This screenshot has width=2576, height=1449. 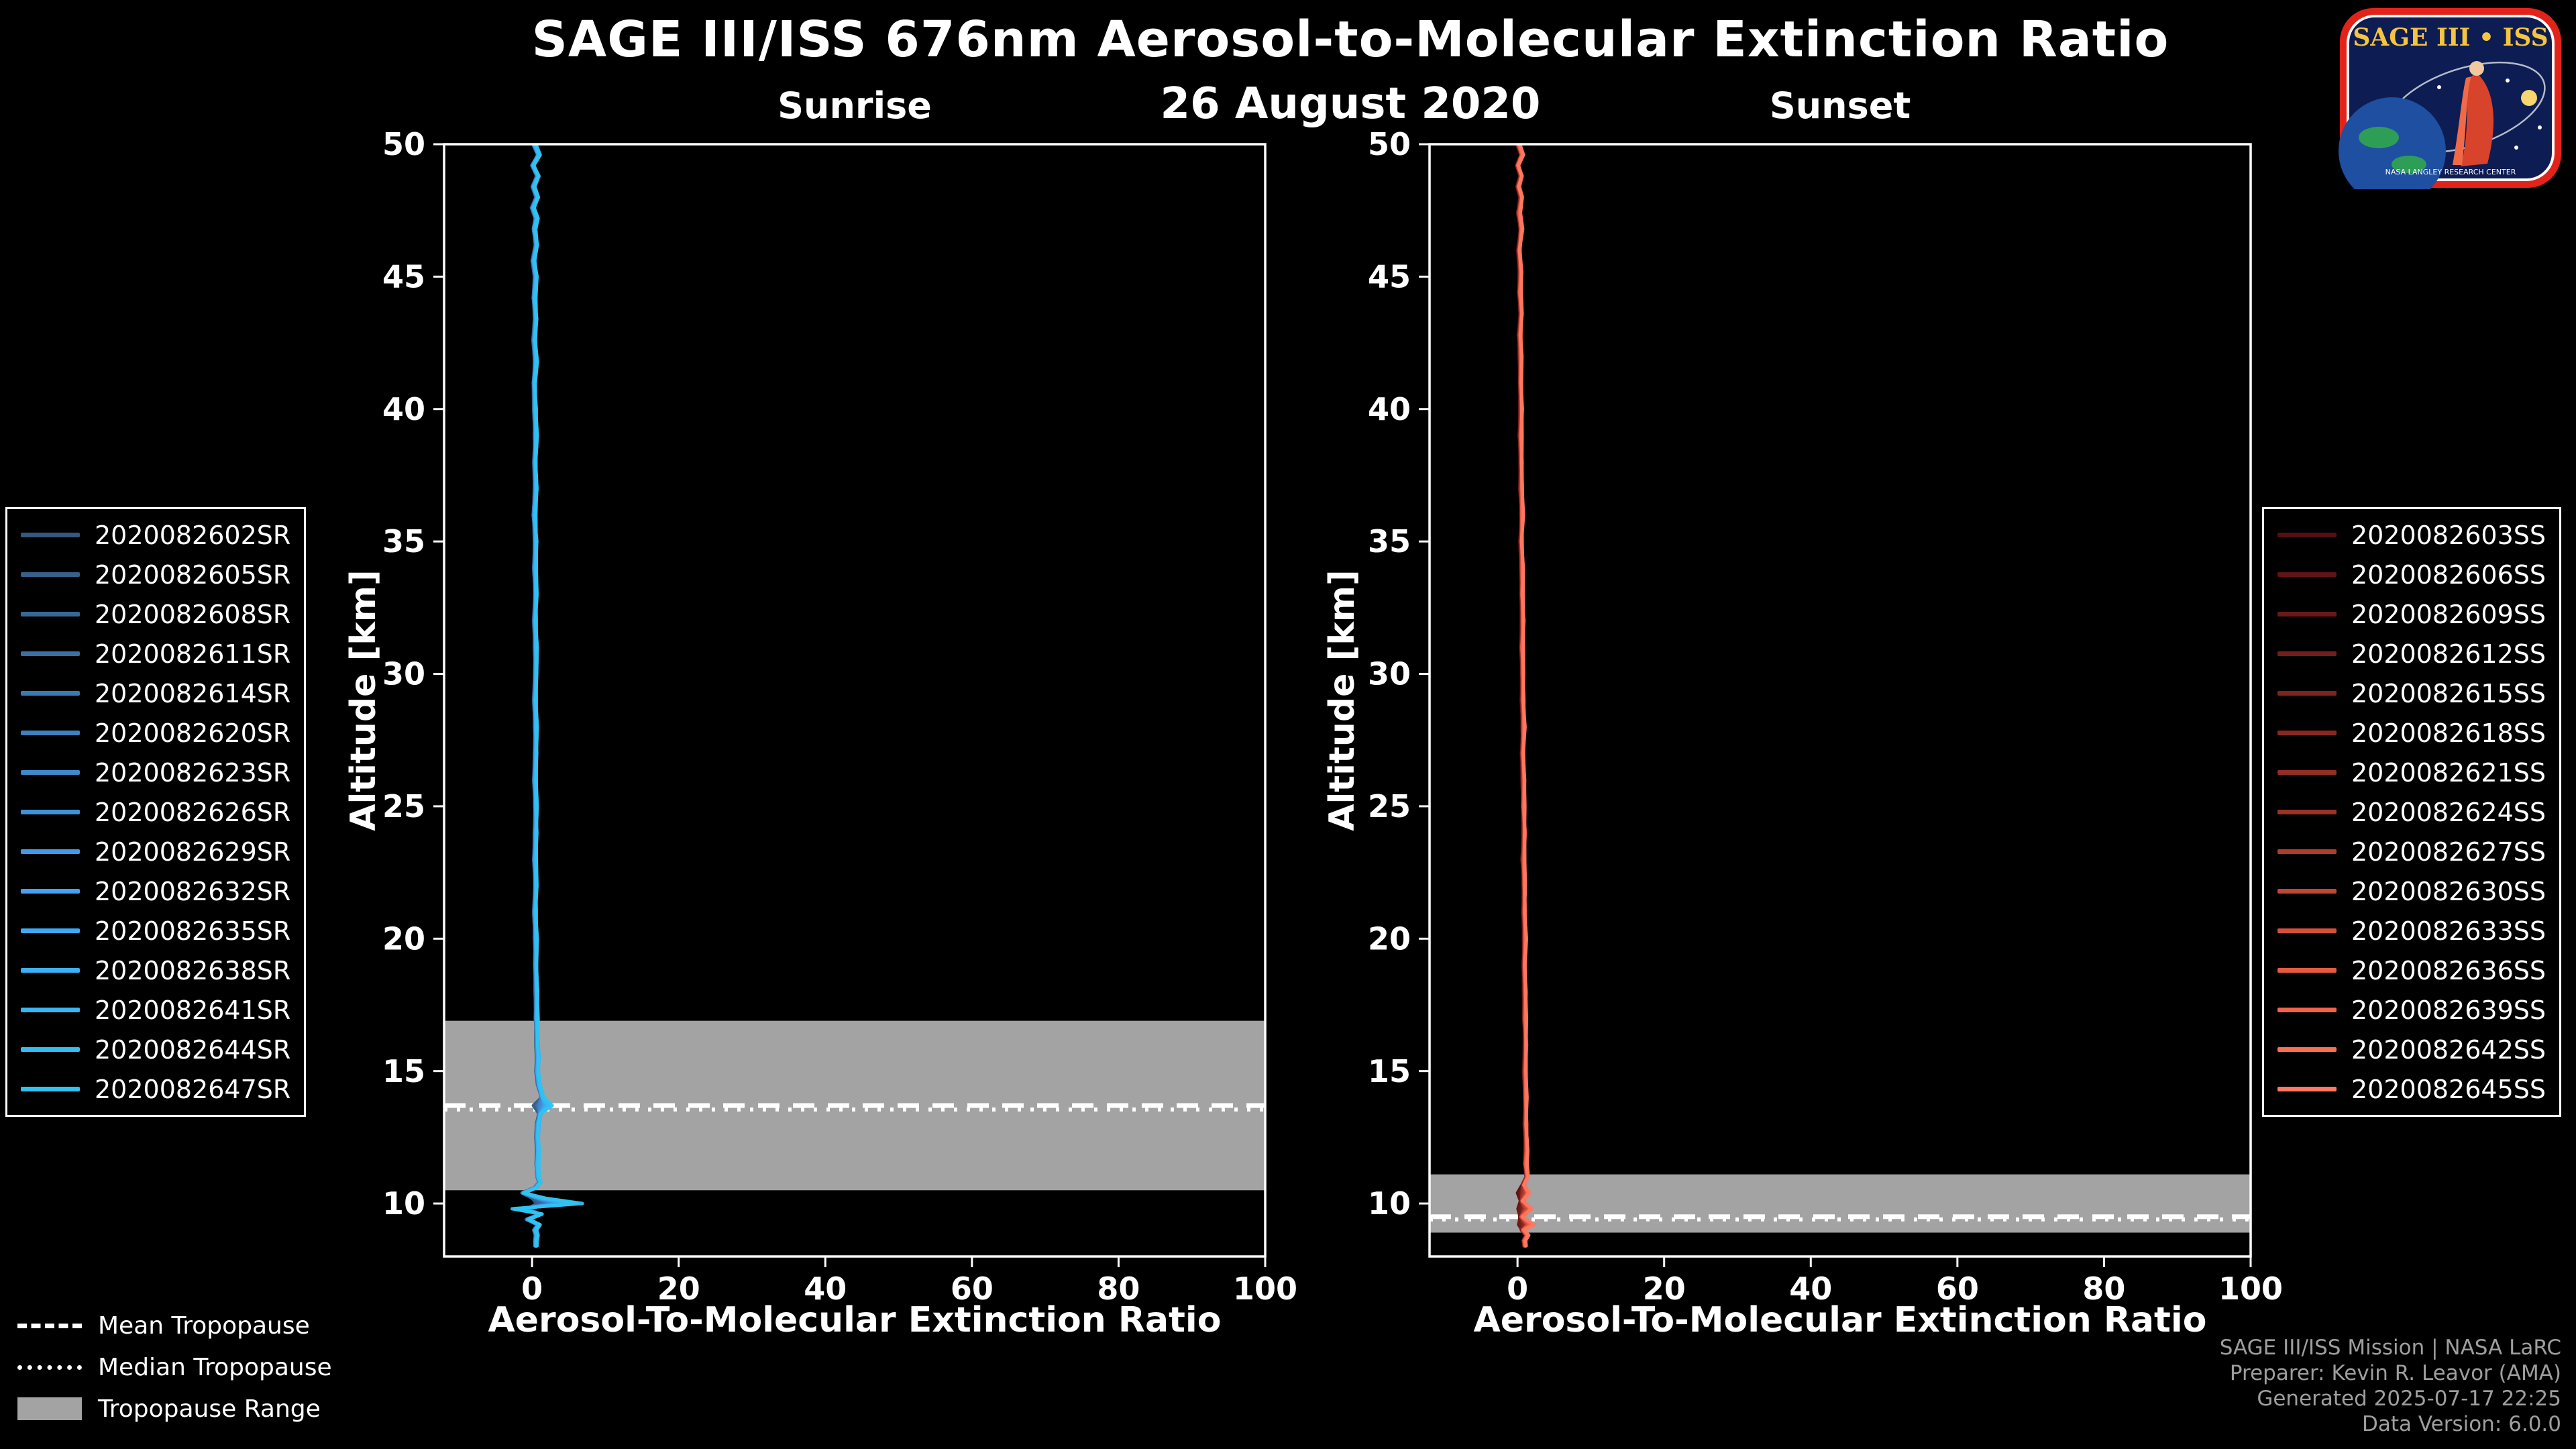 What do you see at coordinates (2448, 931) in the screenshot?
I see `series-label: 2020082633SS` at bounding box center [2448, 931].